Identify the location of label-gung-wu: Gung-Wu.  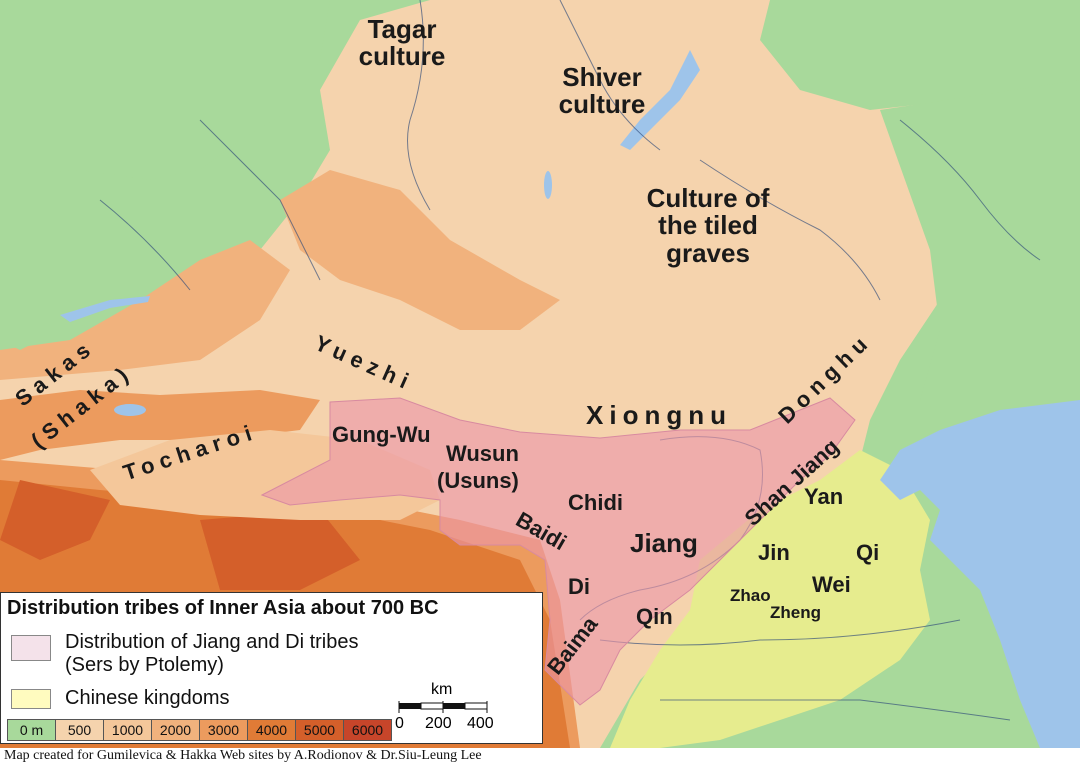
(381, 434).